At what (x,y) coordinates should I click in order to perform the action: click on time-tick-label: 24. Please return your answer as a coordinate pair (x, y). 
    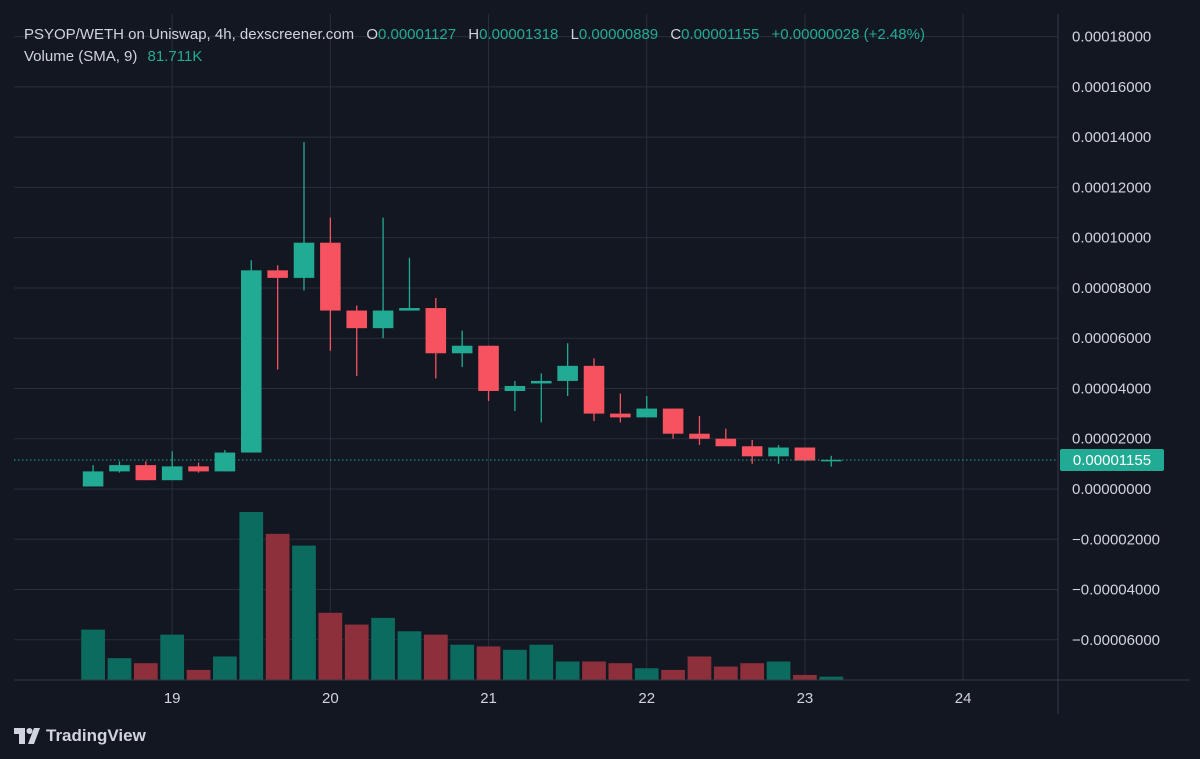
    Looking at the image, I should click on (963, 698).